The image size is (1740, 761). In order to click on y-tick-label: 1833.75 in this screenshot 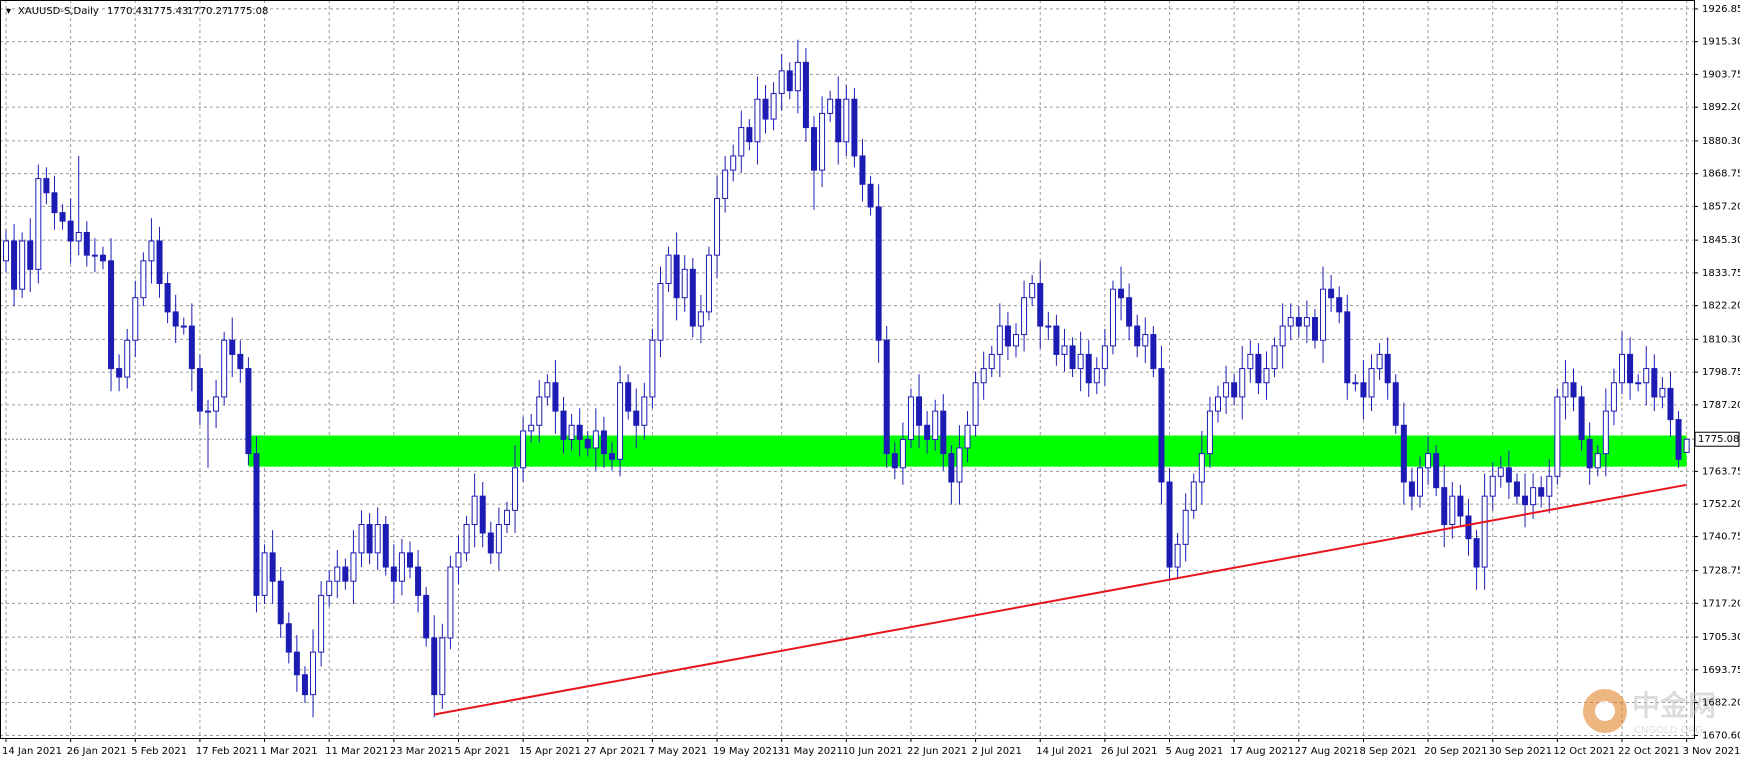, I will do `click(1721, 273)`.